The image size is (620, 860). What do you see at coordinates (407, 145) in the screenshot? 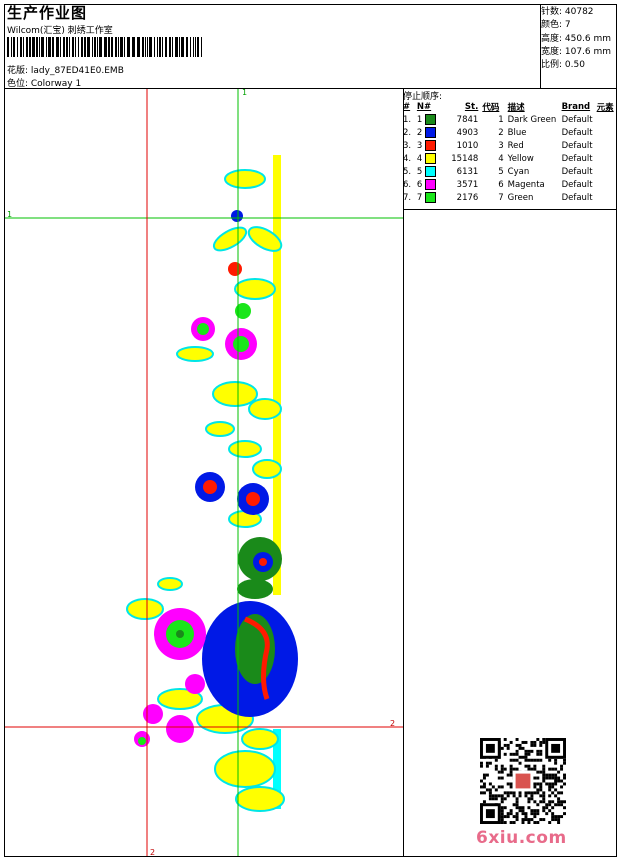
I see `row-number: 3.` at bounding box center [407, 145].